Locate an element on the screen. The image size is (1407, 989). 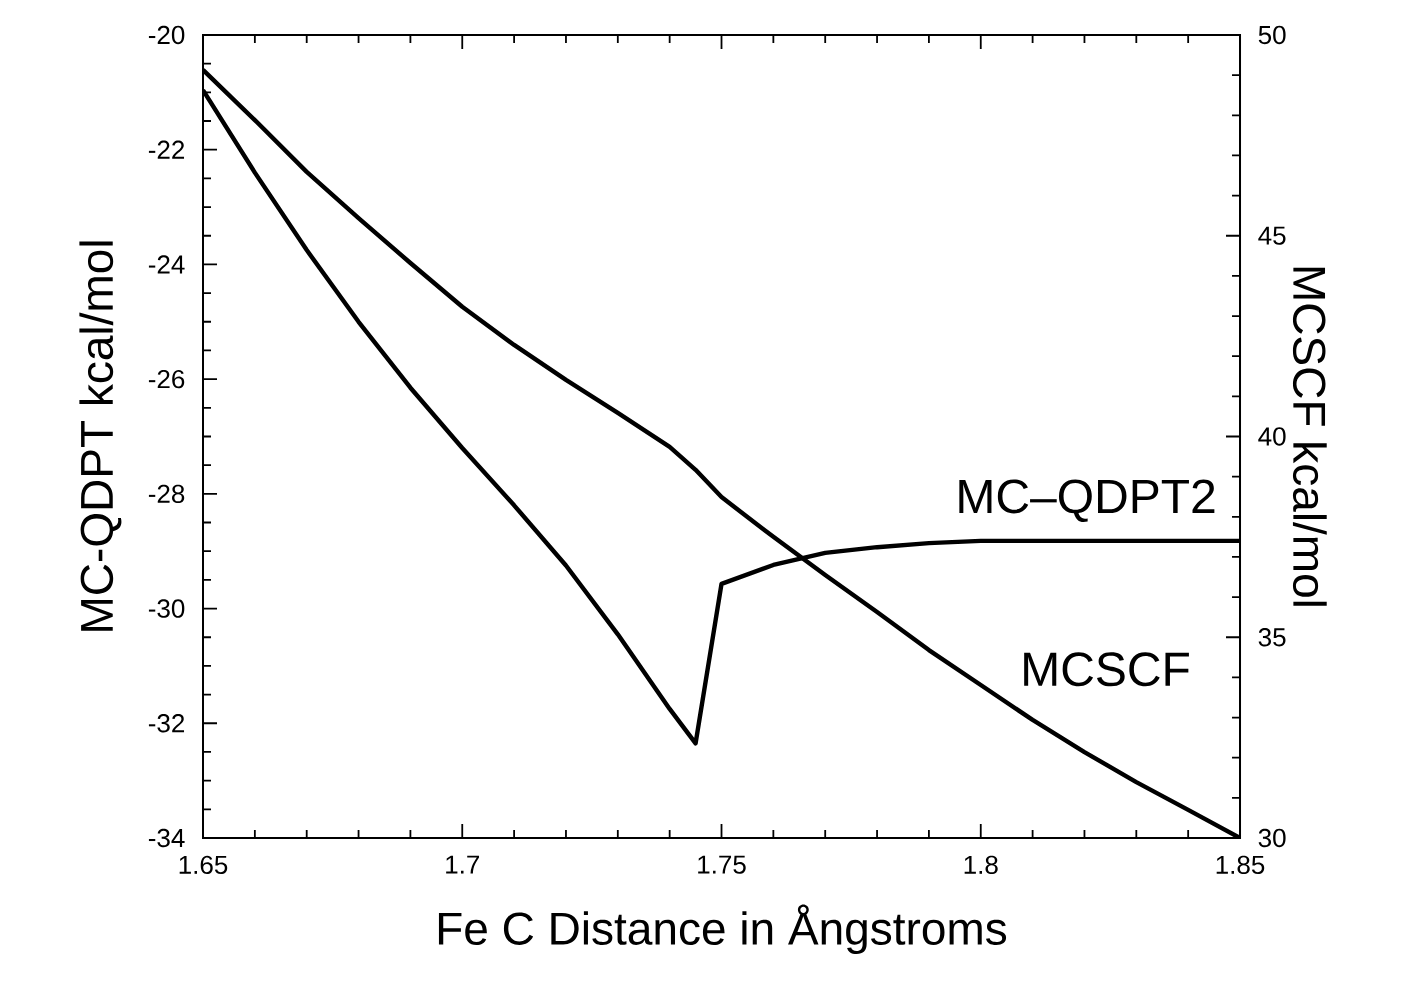
y-tick-label: -30 is located at coordinates (166, 608).